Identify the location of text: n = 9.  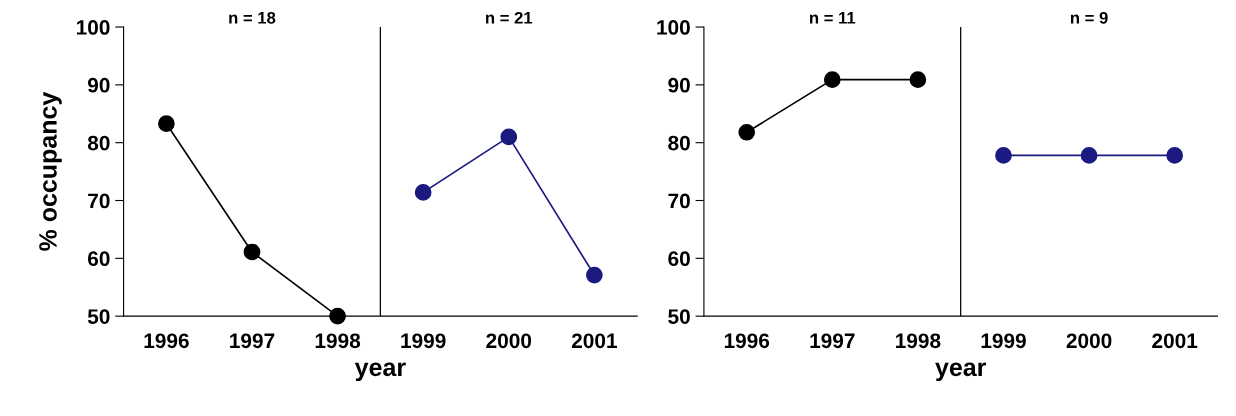
(1089, 17).